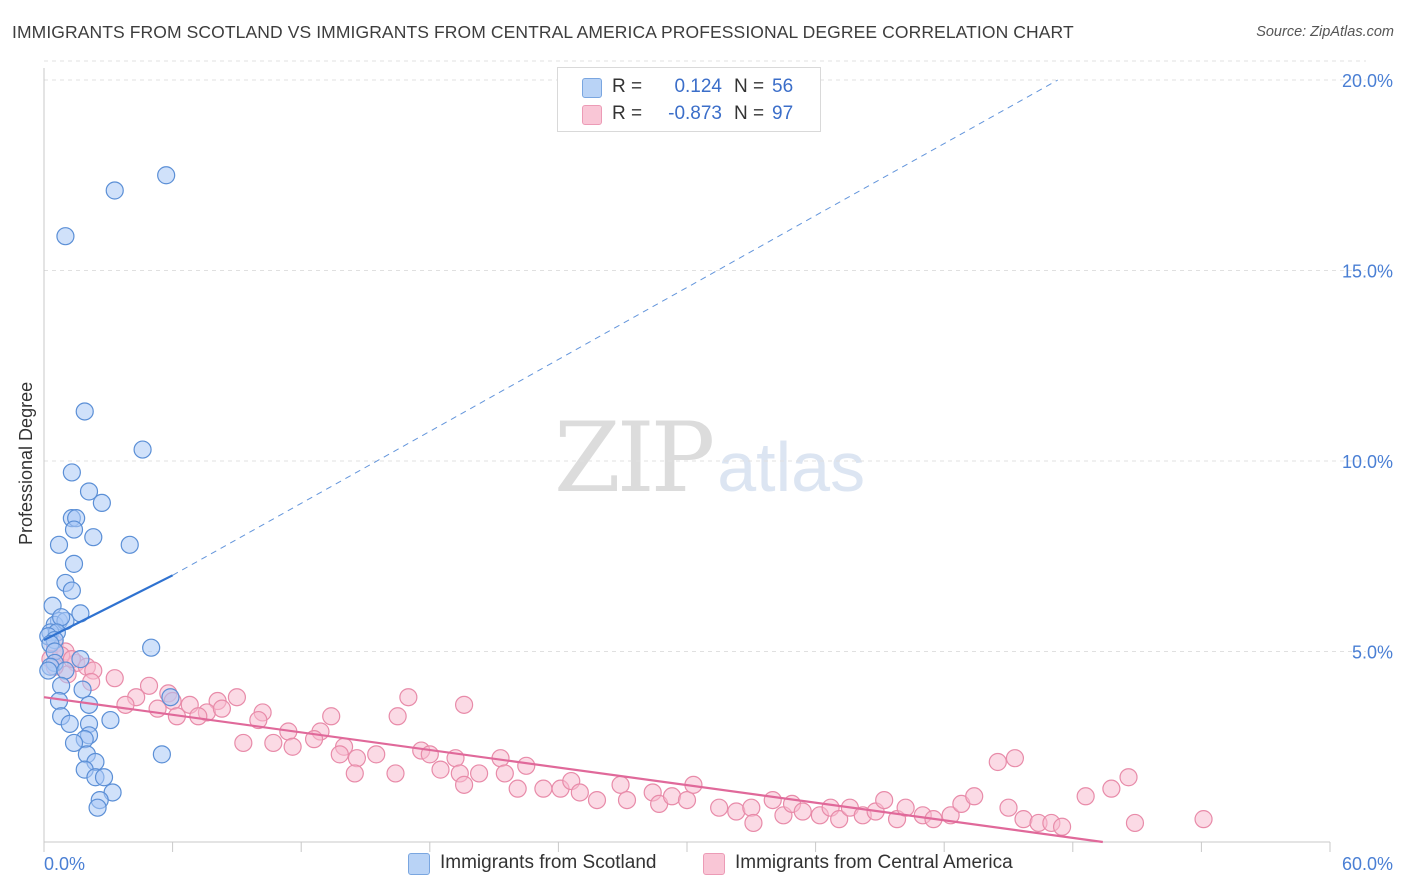  Describe the element at coordinates (874, 862) in the screenshot. I see `legend-label-central-america: Immigrants from Central America` at that location.